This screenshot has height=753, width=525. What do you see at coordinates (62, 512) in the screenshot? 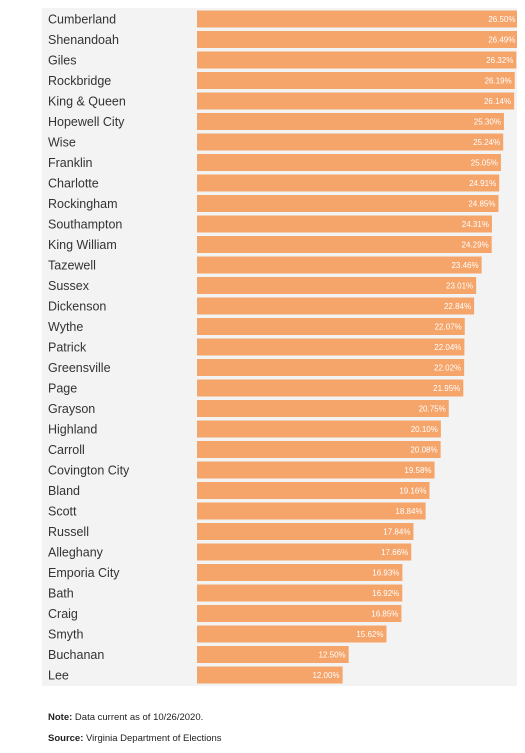
I see `category-label: Scott` at bounding box center [62, 512].